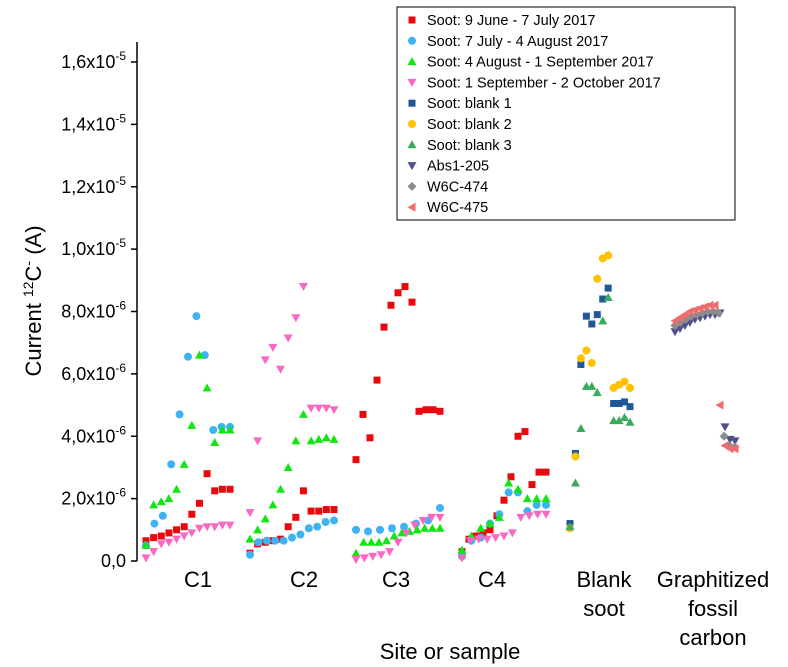  I want to click on category-label: fossil, so click(713, 608).